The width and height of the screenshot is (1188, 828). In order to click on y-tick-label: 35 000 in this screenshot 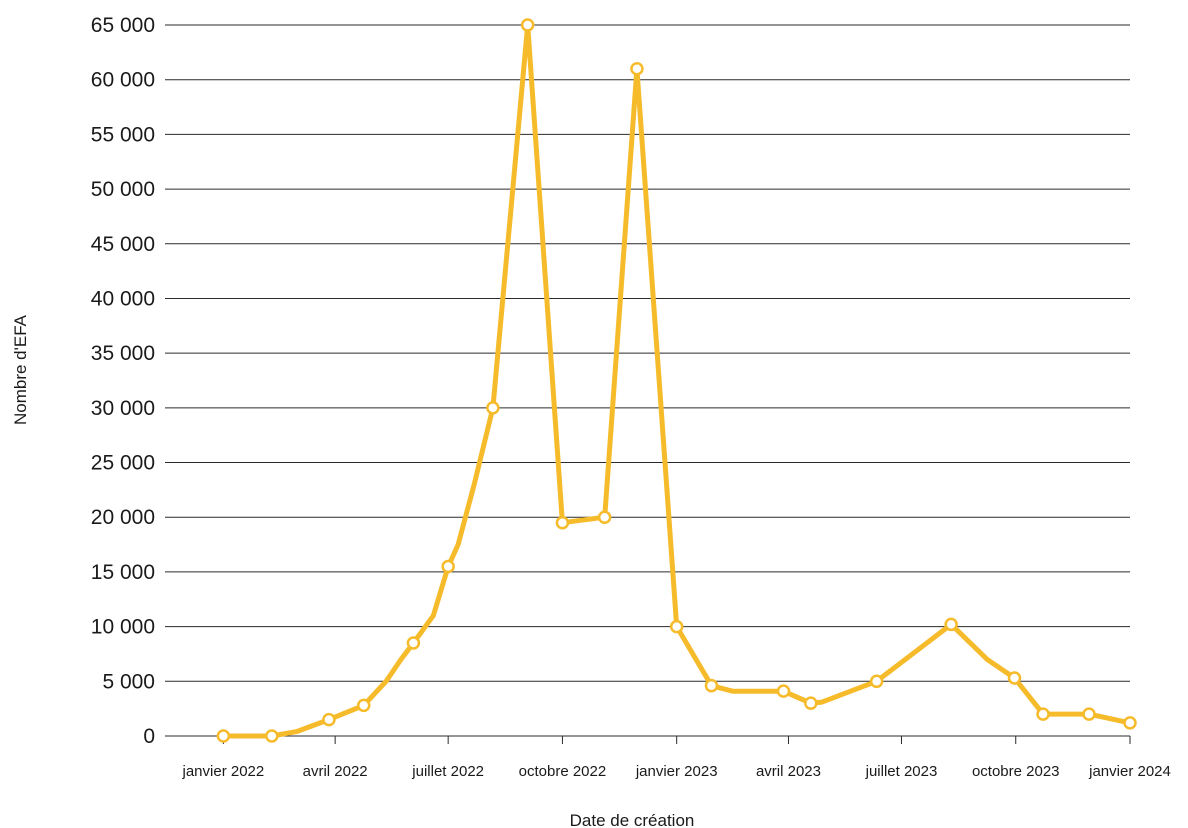, I will do `click(123, 353)`.